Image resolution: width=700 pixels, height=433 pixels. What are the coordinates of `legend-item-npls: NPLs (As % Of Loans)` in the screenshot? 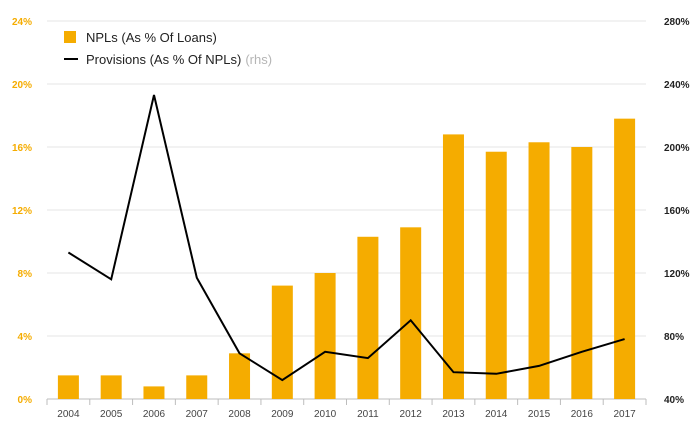 It's located at (168, 37).